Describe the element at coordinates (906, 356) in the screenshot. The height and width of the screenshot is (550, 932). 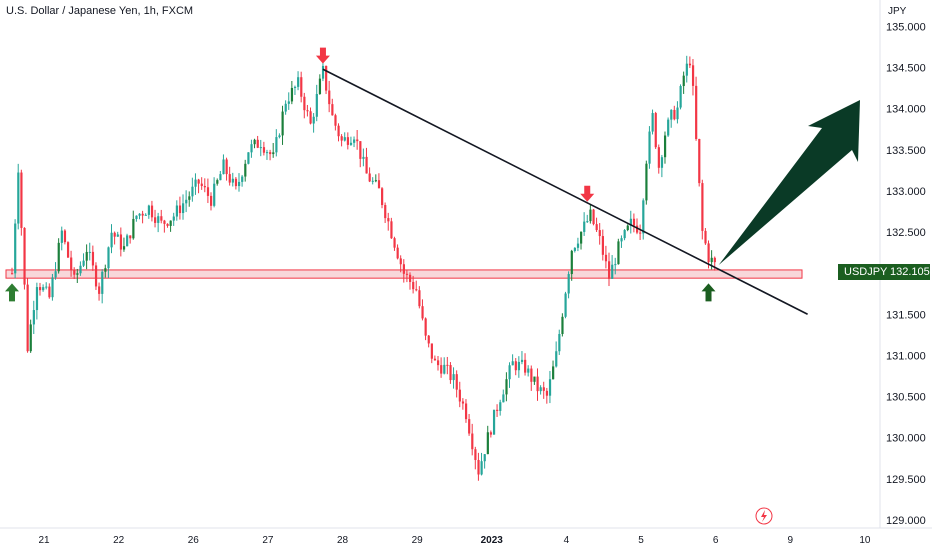
I see `y-tick-label: 131.000` at that location.